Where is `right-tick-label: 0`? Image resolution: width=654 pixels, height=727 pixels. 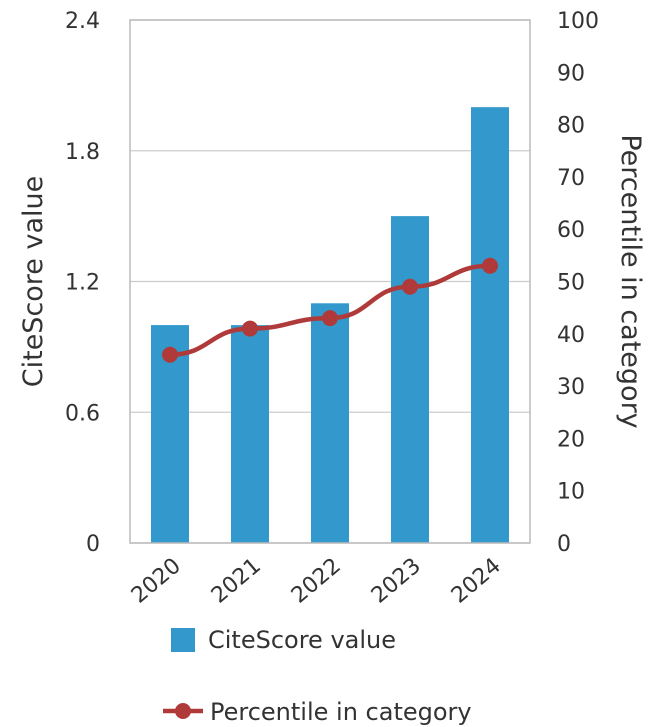 right-tick-label: 0 is located at coordinates (564, 544).